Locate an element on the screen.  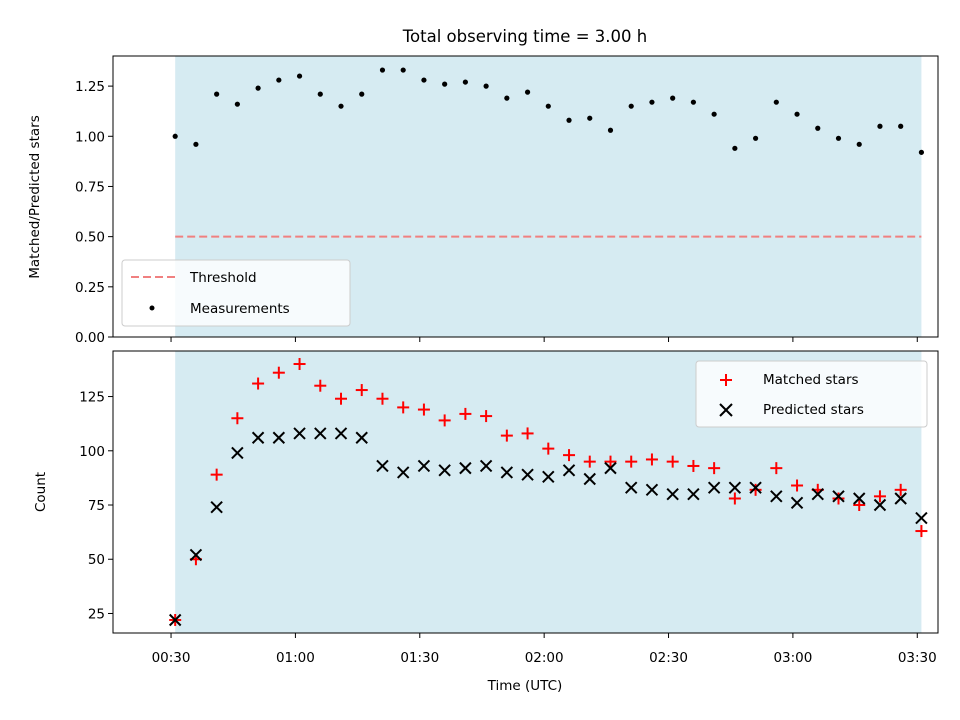
x-tick-label: 02:30 is located at coordinates (668, 658).